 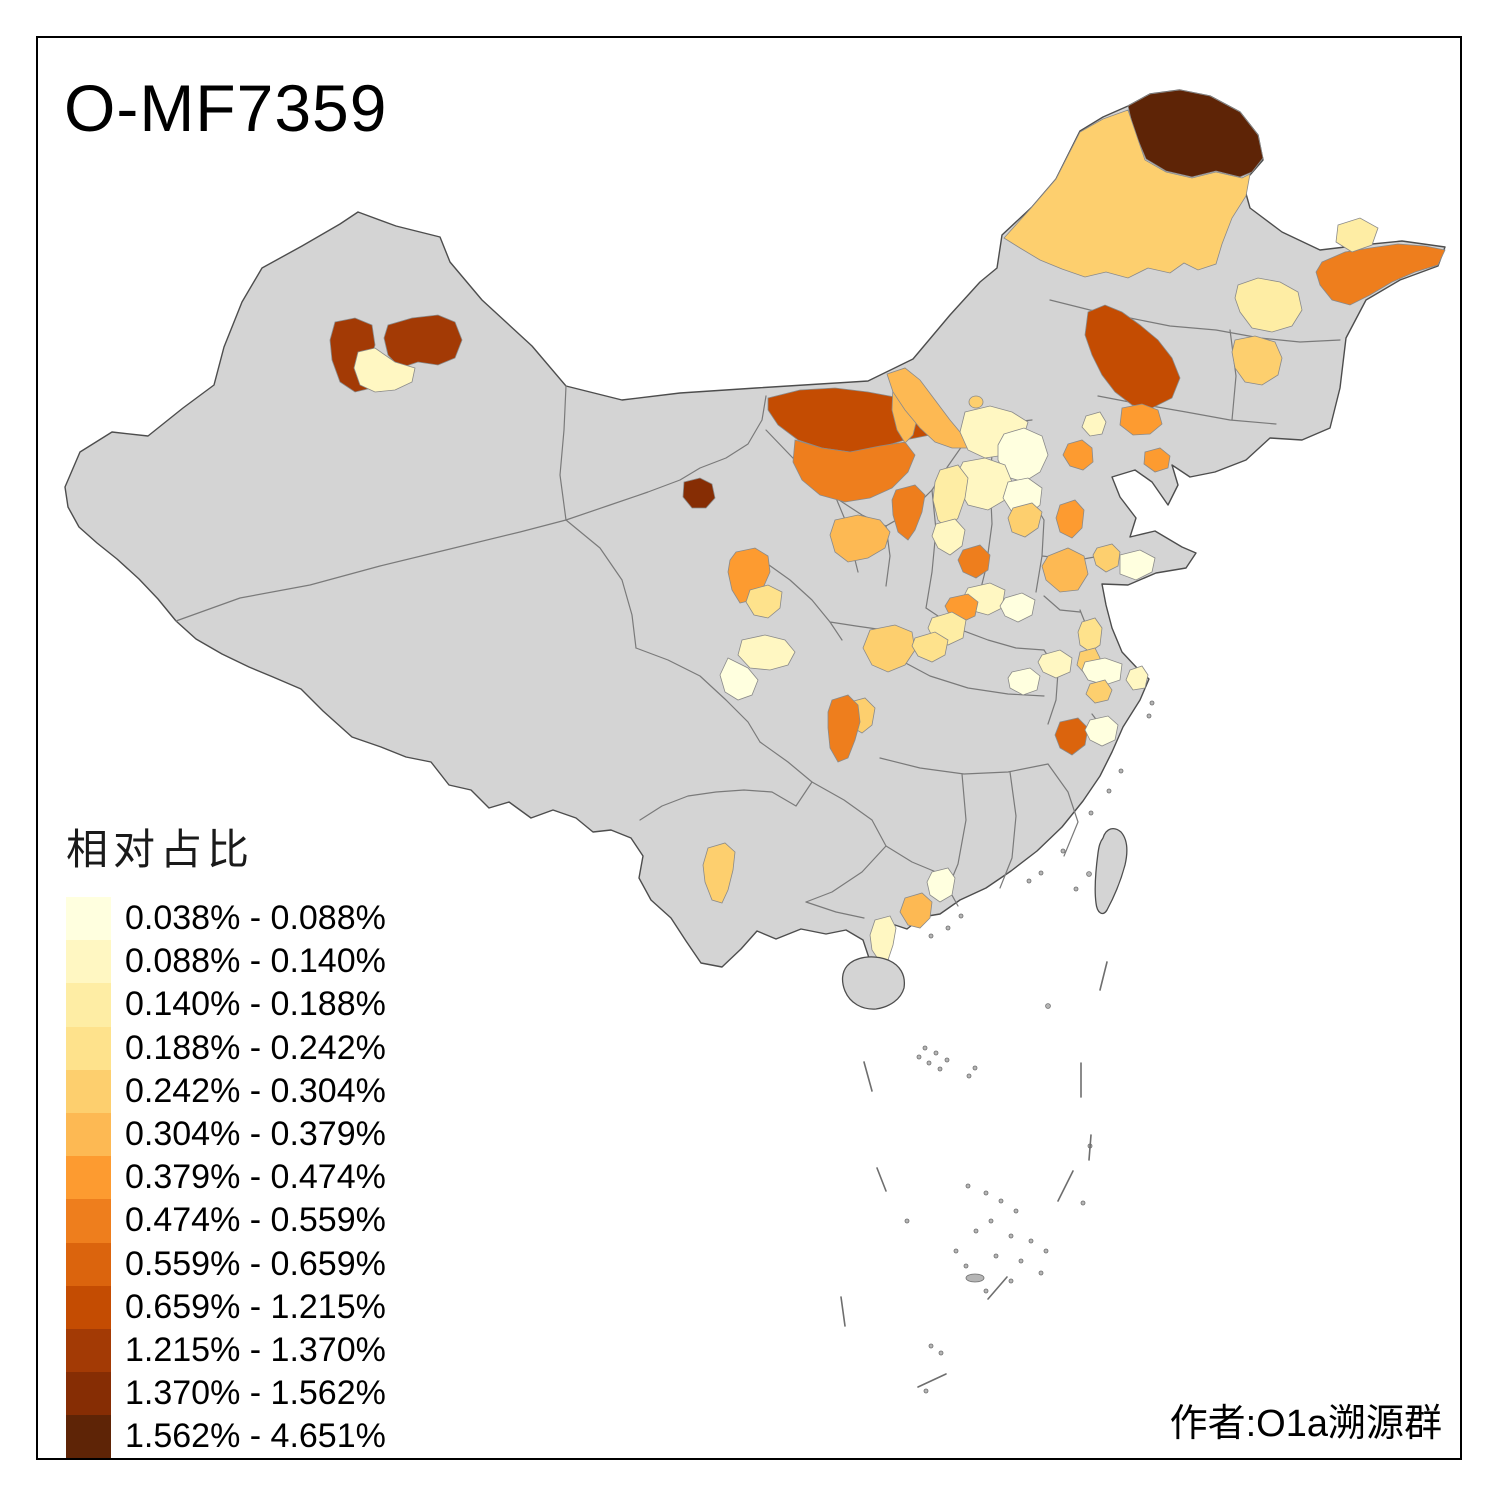 I want to click on legend-range-label: 0.140% - 0.188%, so click(x=255, y=1004).